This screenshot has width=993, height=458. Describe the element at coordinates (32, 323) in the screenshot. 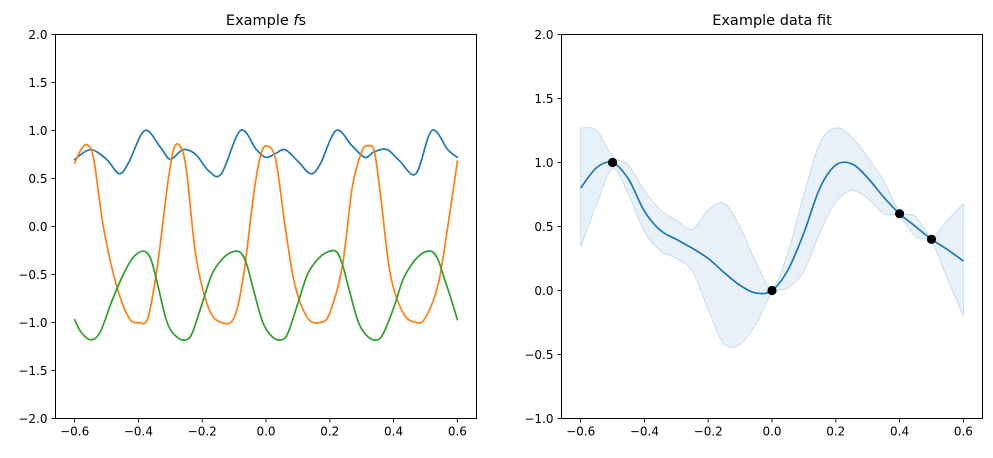

I see `left-ytick-label: −1.0` at that location.